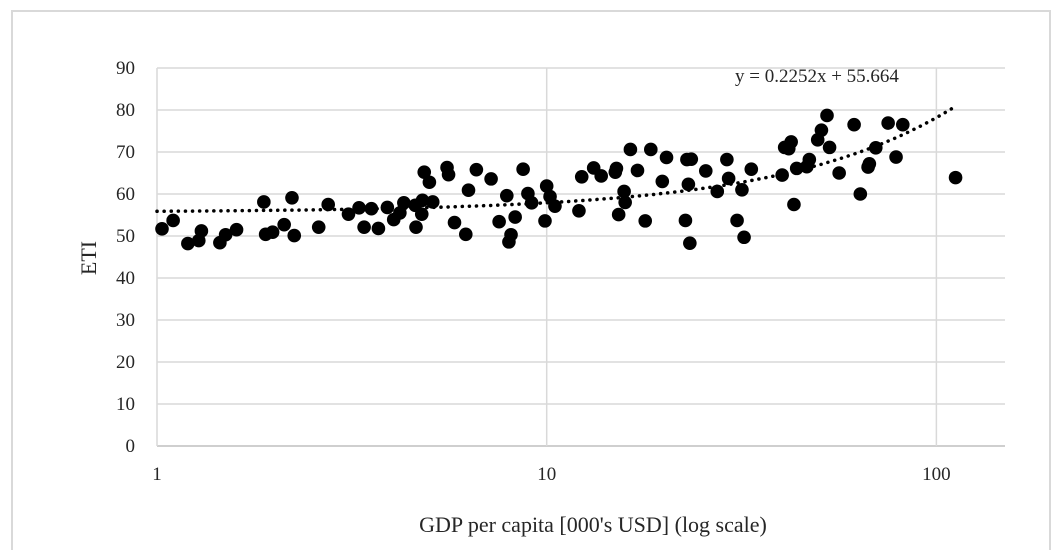  I want to click on x-tick-label: 10, so click(546, 474).